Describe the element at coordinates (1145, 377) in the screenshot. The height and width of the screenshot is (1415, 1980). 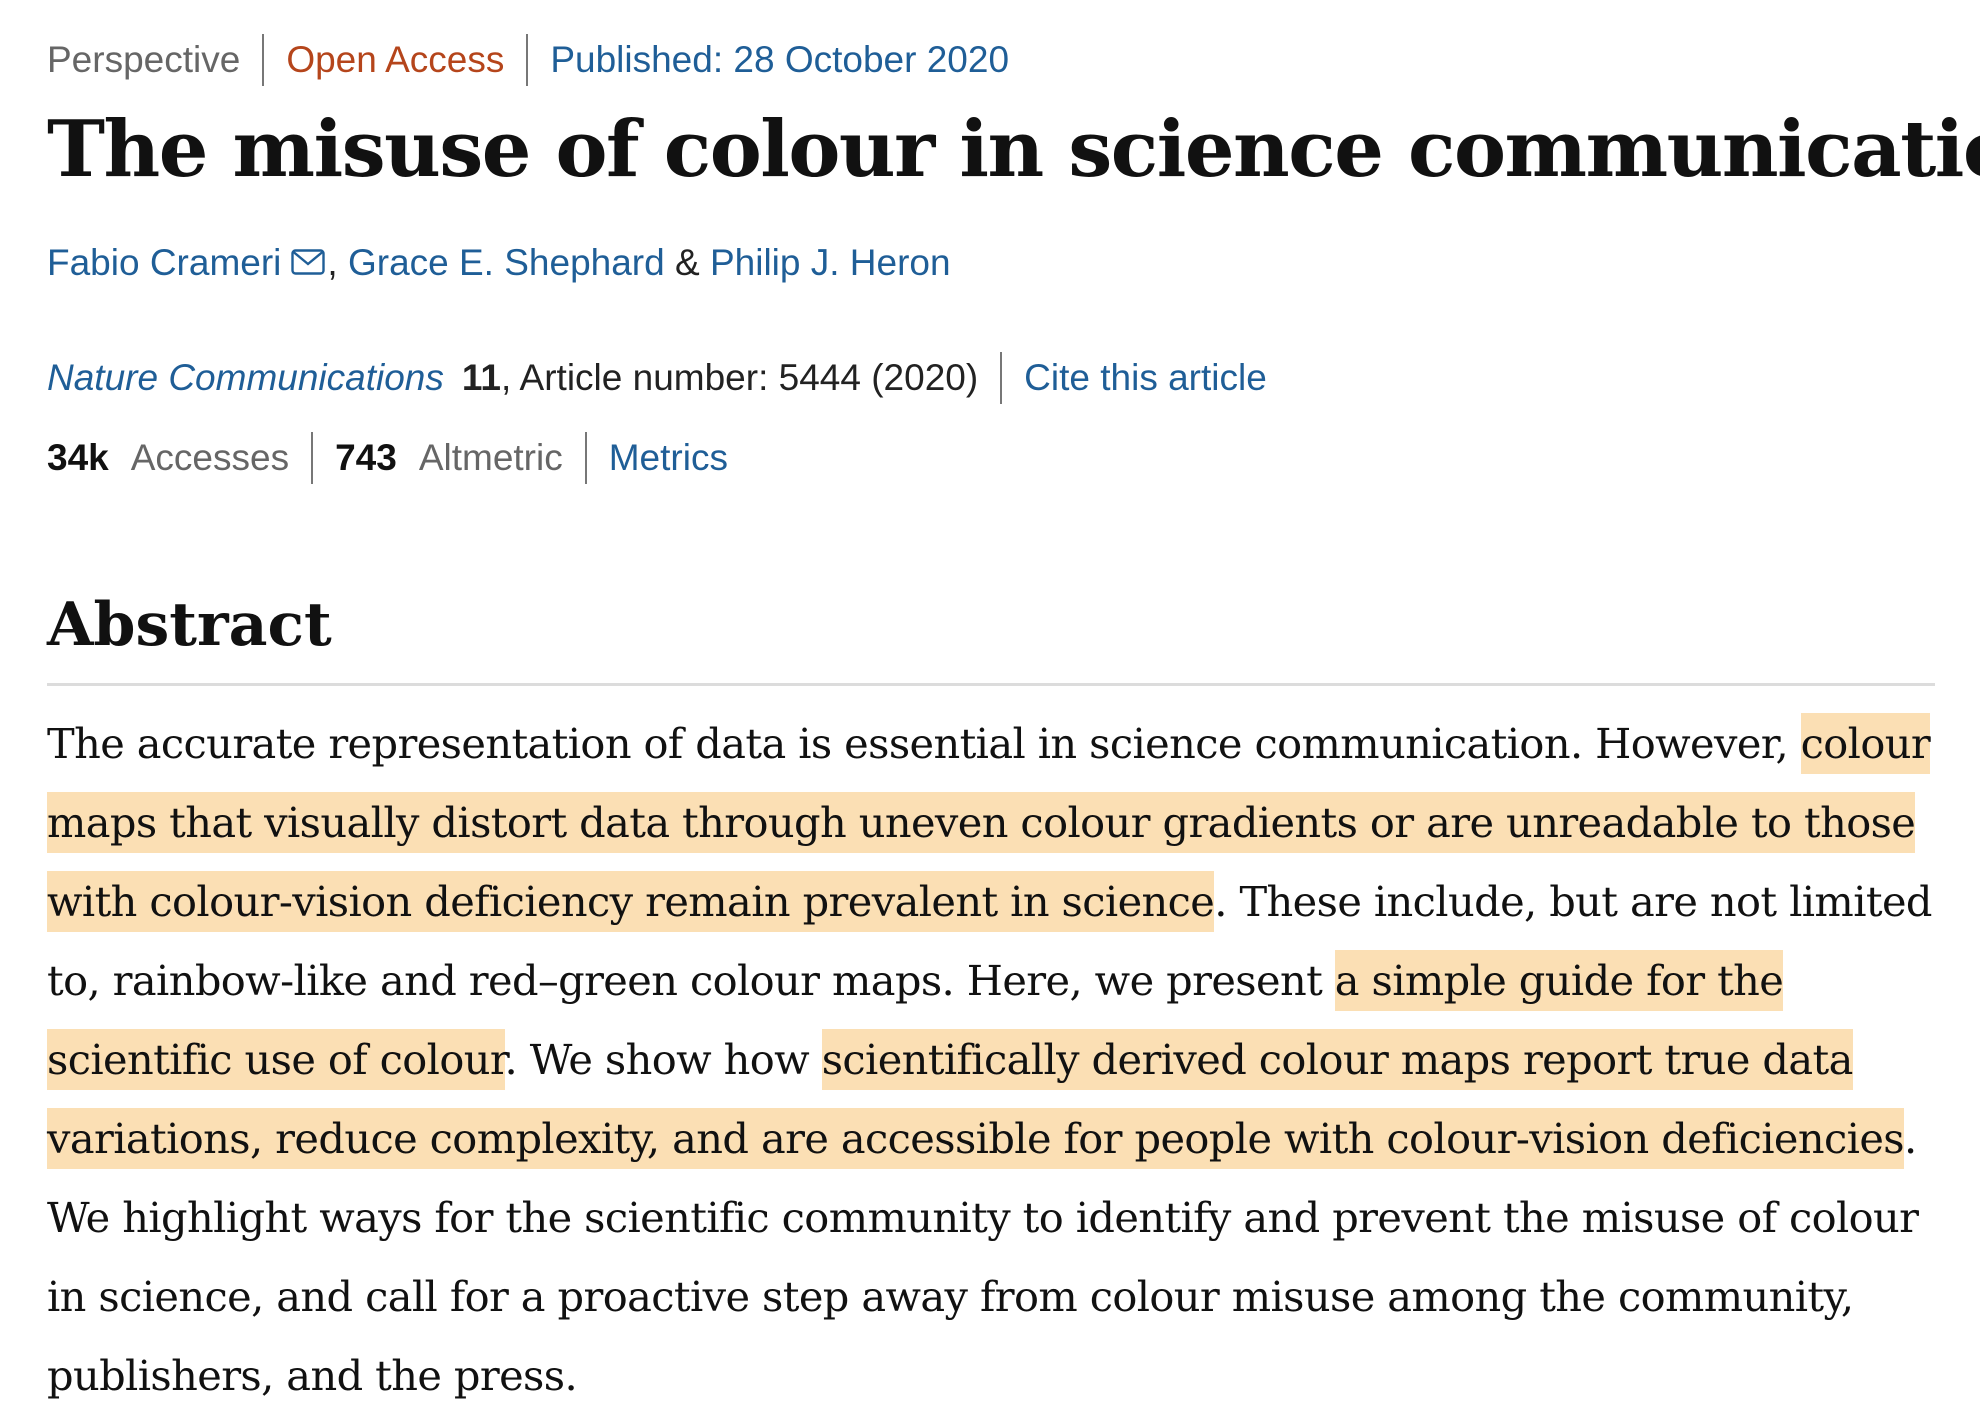
I see `cite-this-article-link: Cite this article` at that location.